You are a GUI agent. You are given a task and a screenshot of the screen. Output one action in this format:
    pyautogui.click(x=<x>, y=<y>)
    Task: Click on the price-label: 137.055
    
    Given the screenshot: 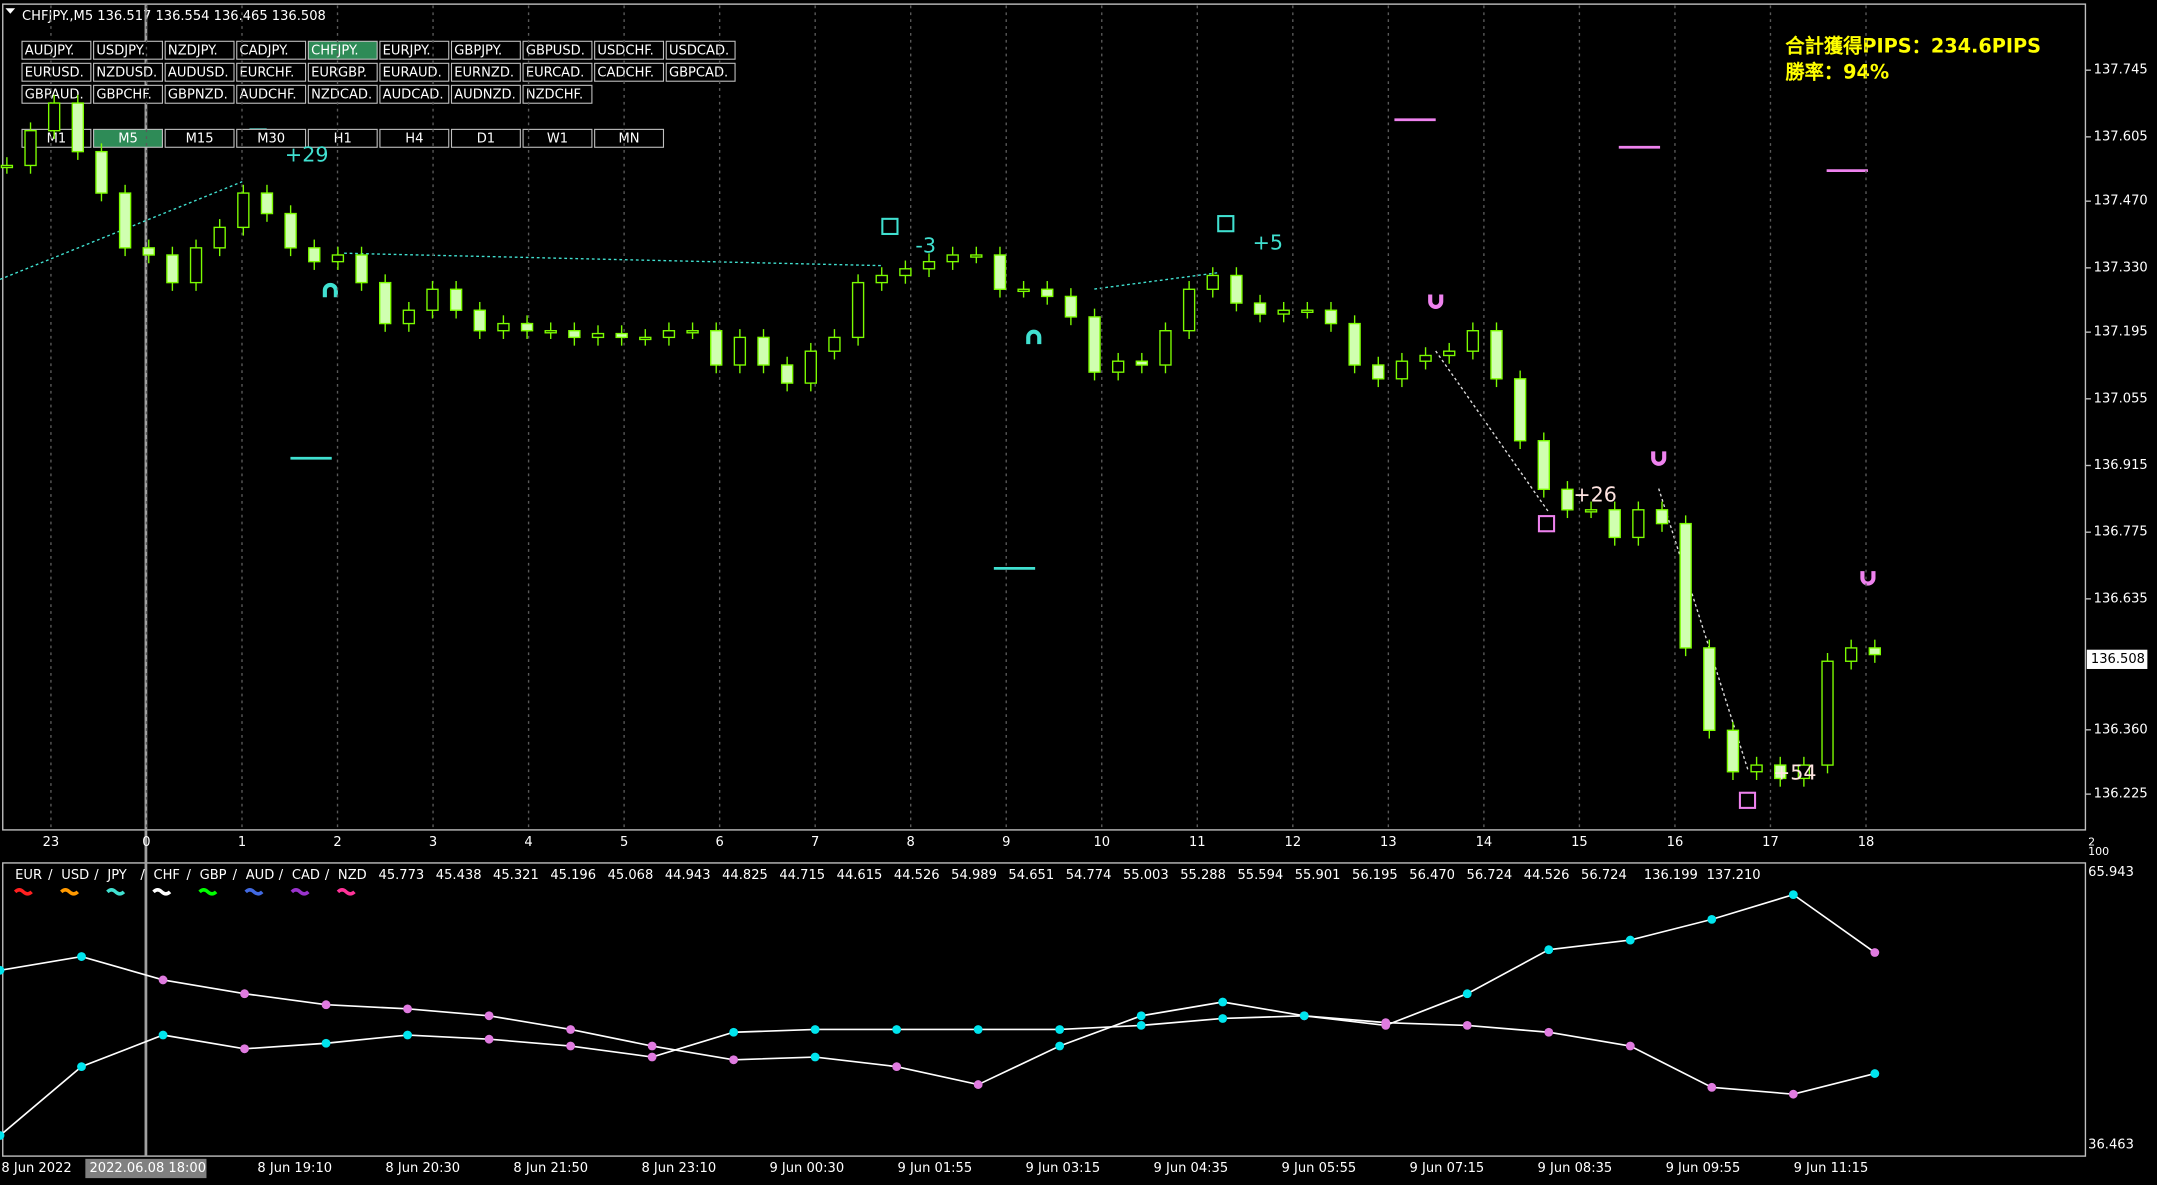 What is the action you would take?
    pyautogui.click(x=2121, y=398)
    